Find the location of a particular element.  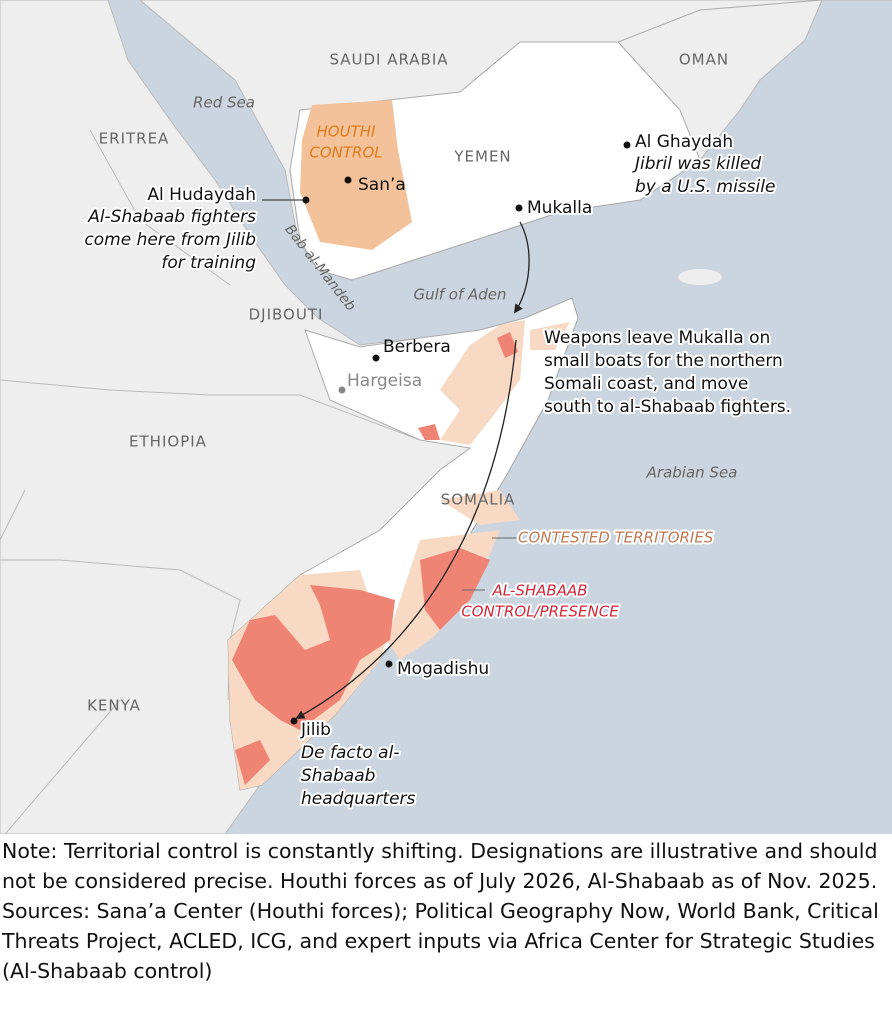

country-label: SOMALIA is located at coordinates (478, 500).